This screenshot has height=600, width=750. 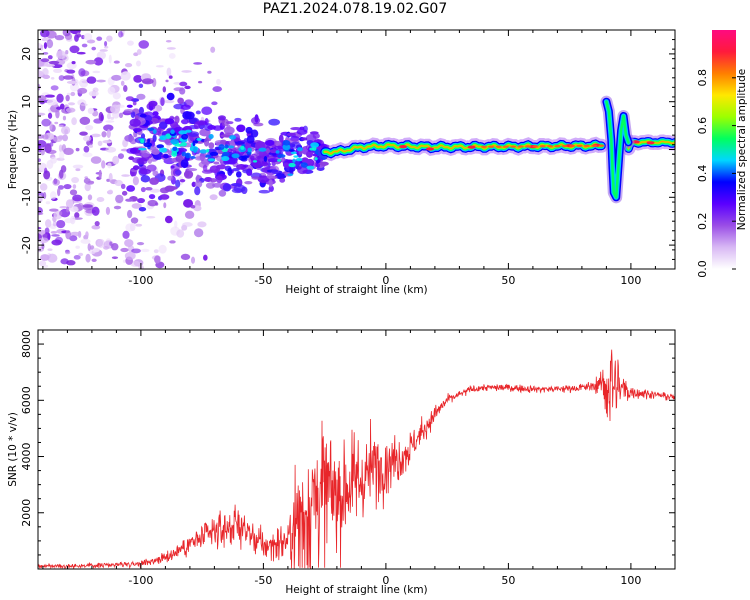 What do you see at coordinates (356, 290) in the screenshot?
I see `x-axis-label: Height of straight line (km)` at bounding box center [356, 290].